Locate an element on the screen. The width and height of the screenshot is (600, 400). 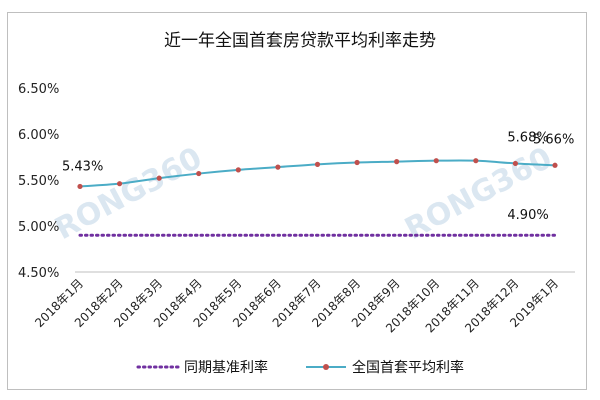
y-tick-label: 5.50% is located at coordinates (38, 181).